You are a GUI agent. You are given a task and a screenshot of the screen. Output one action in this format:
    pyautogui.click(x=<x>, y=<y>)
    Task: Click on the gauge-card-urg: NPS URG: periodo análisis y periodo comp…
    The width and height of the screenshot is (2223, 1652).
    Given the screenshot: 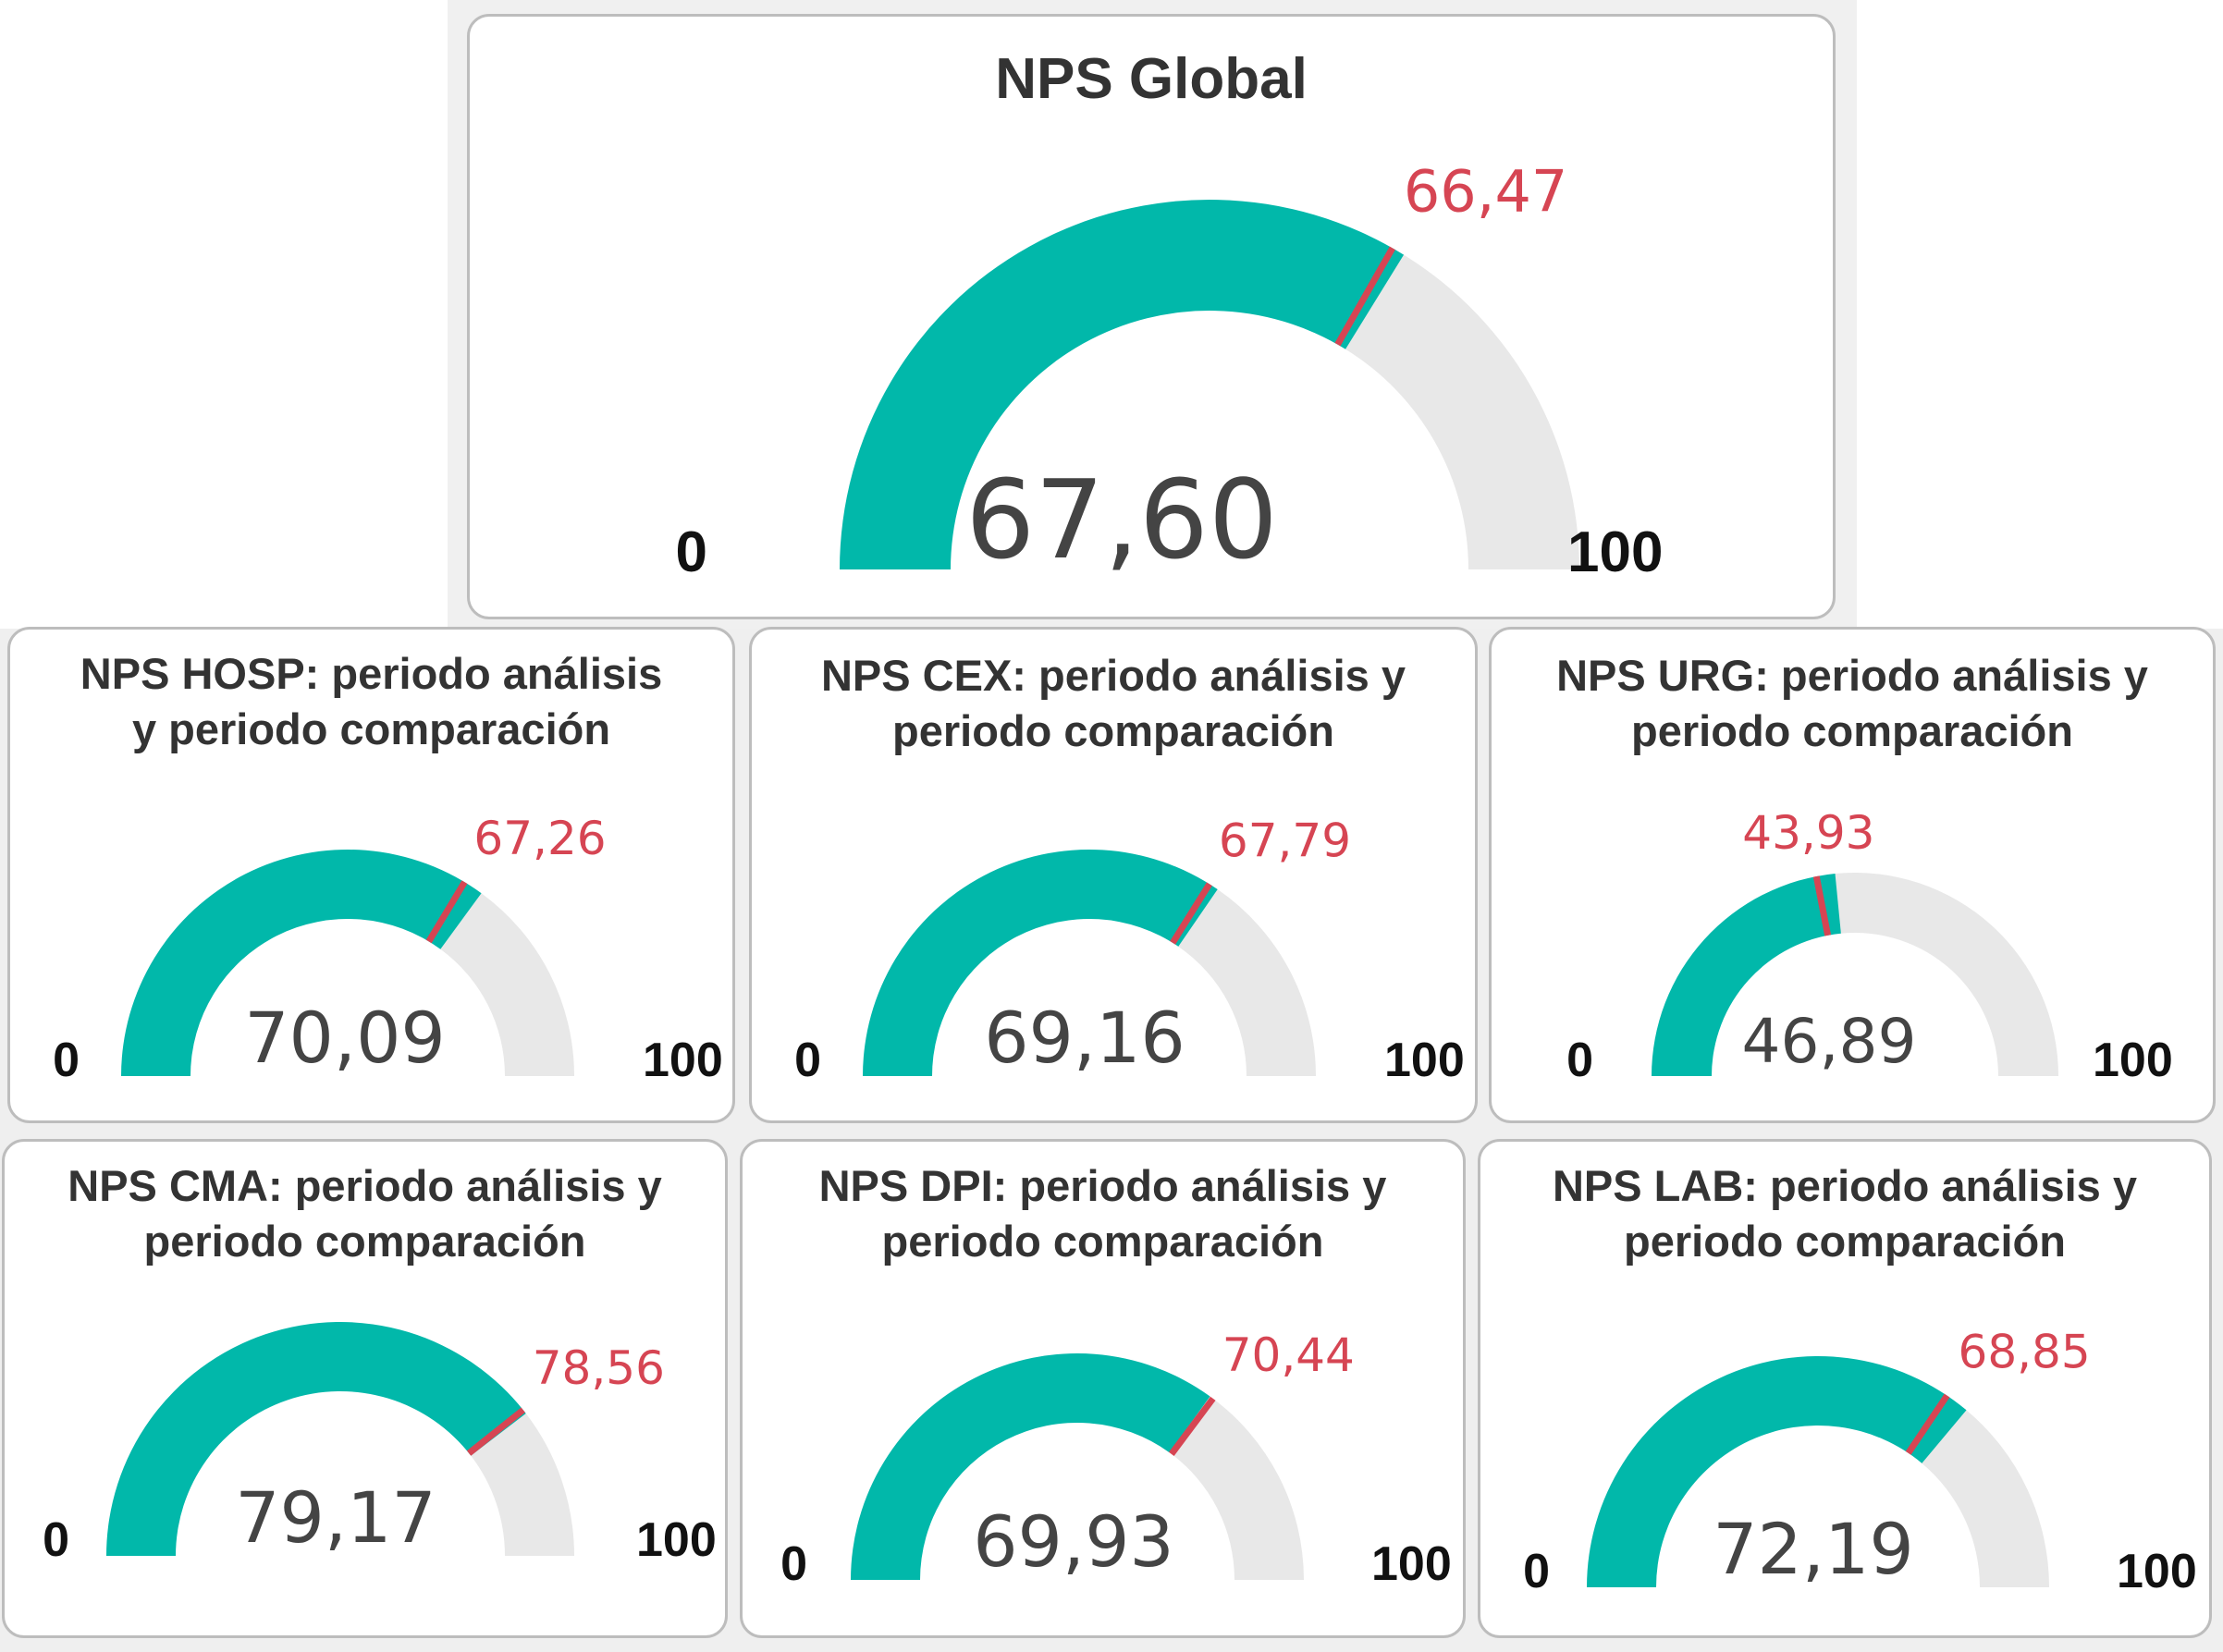 What is the action you would take?
    pyautogui.click(x=1852, y=875)
    